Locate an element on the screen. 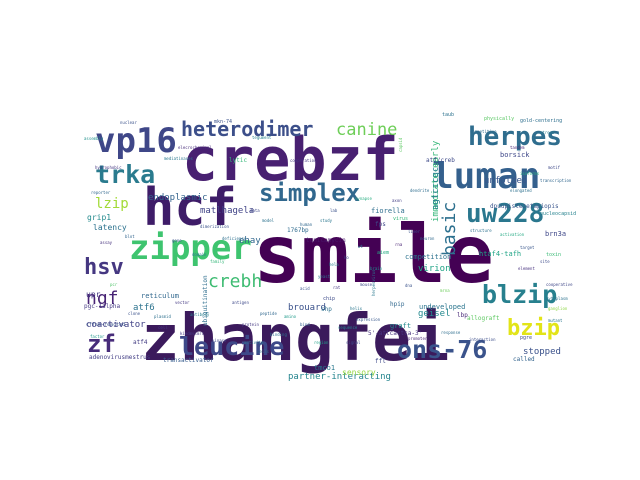 Image resolution: width=640 pixels, height=480 pixels. word-30: virion is located at coordinates (434, 269).